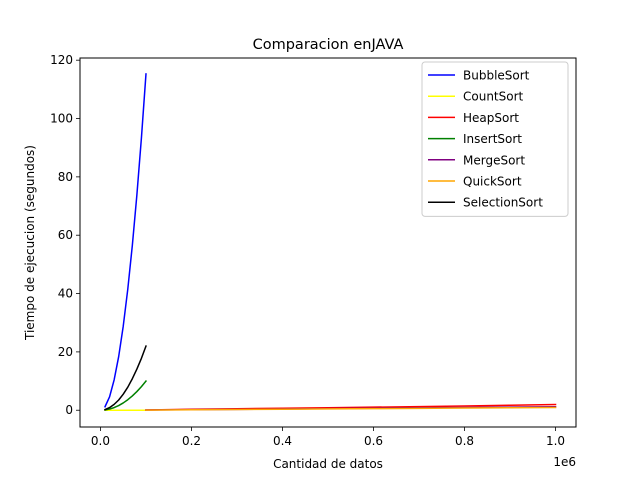  What do you see at coordinates (100, 441) in the screenshot?
I see `x-tick-label: 0.0` at bounding box center [100, 441].